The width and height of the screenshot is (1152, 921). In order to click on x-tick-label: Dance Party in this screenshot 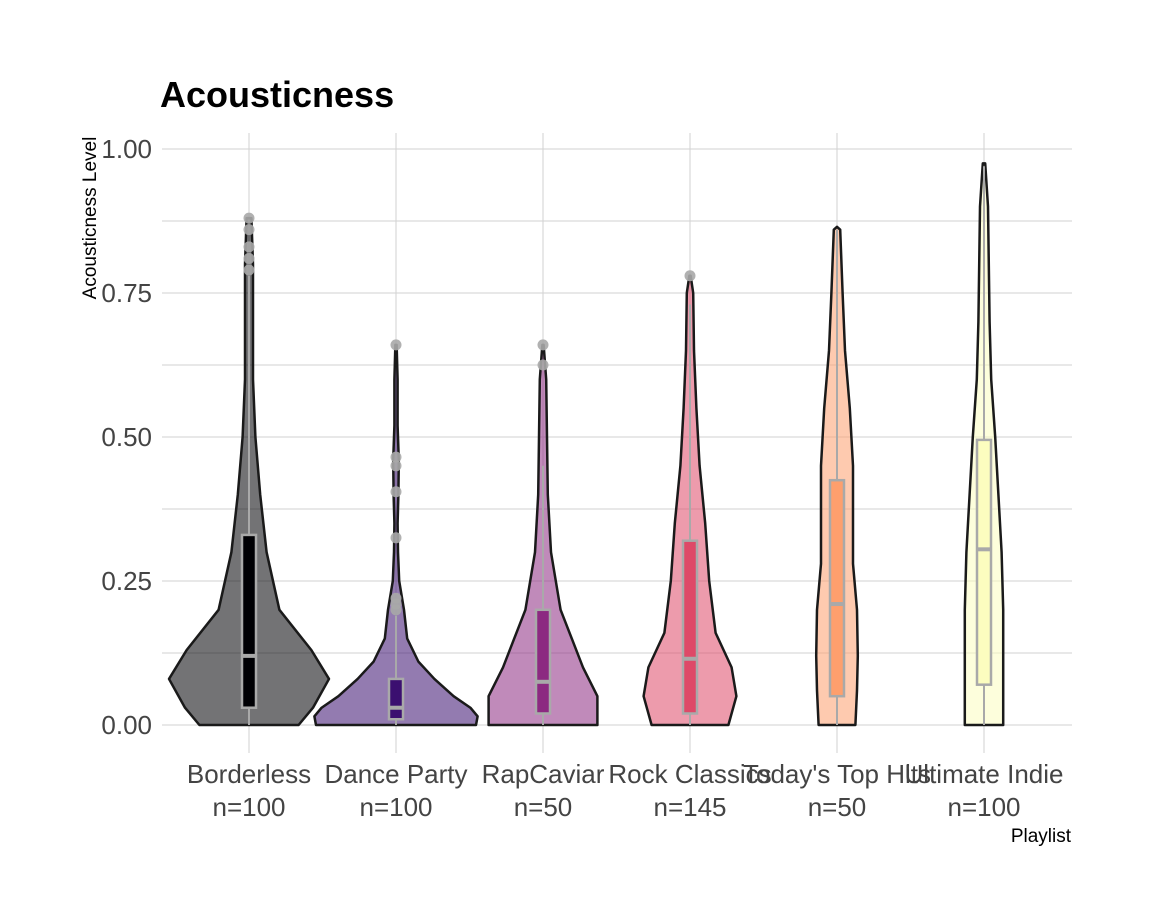, I will do `click(395, 774)`.